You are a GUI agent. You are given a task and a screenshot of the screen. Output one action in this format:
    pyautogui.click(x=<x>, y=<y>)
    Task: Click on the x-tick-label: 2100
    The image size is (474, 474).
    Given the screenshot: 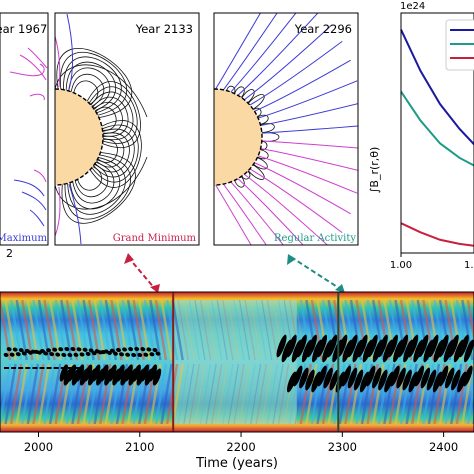 What is the action you would take?
    pyautogui.click(x=139, y=447)
    